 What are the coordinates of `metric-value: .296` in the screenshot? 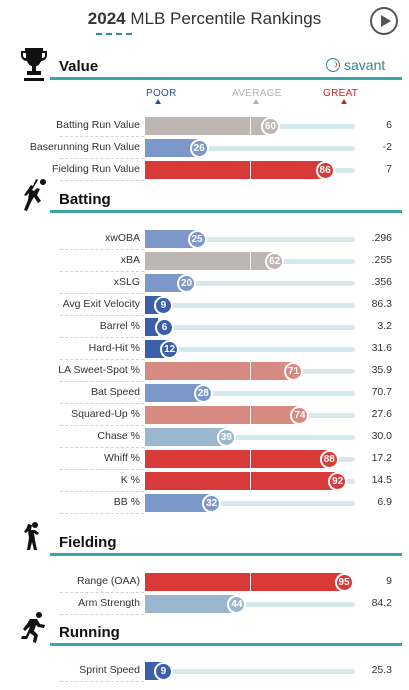 It's located at (381, 238).